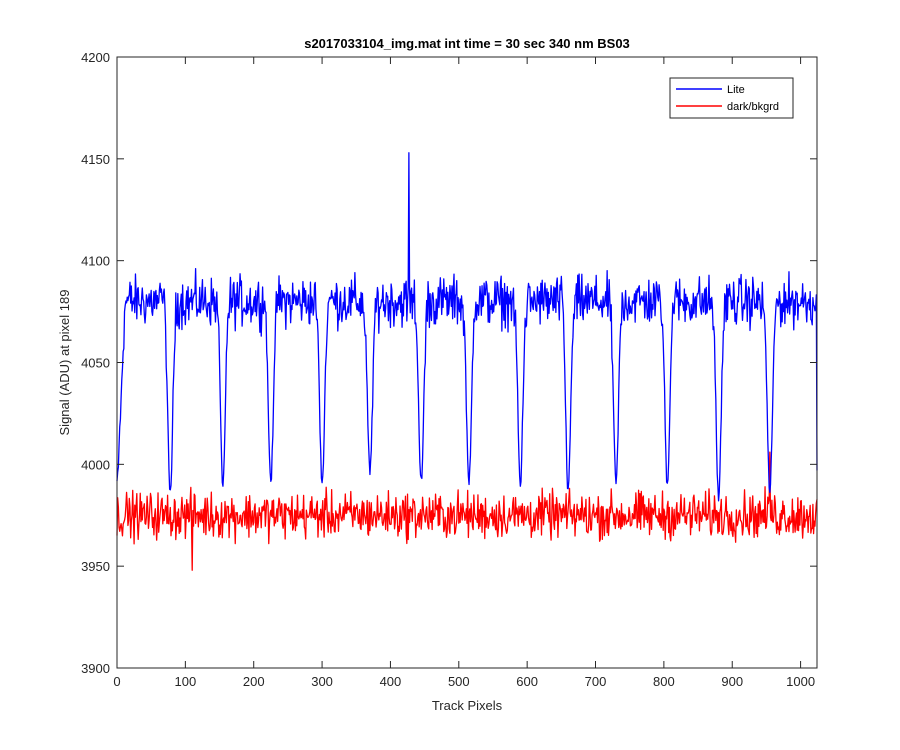  What do you see at coordinates (186, 681) in the screenshot?
I see `x-tick-label: 100` at bounding box center [186, 681].